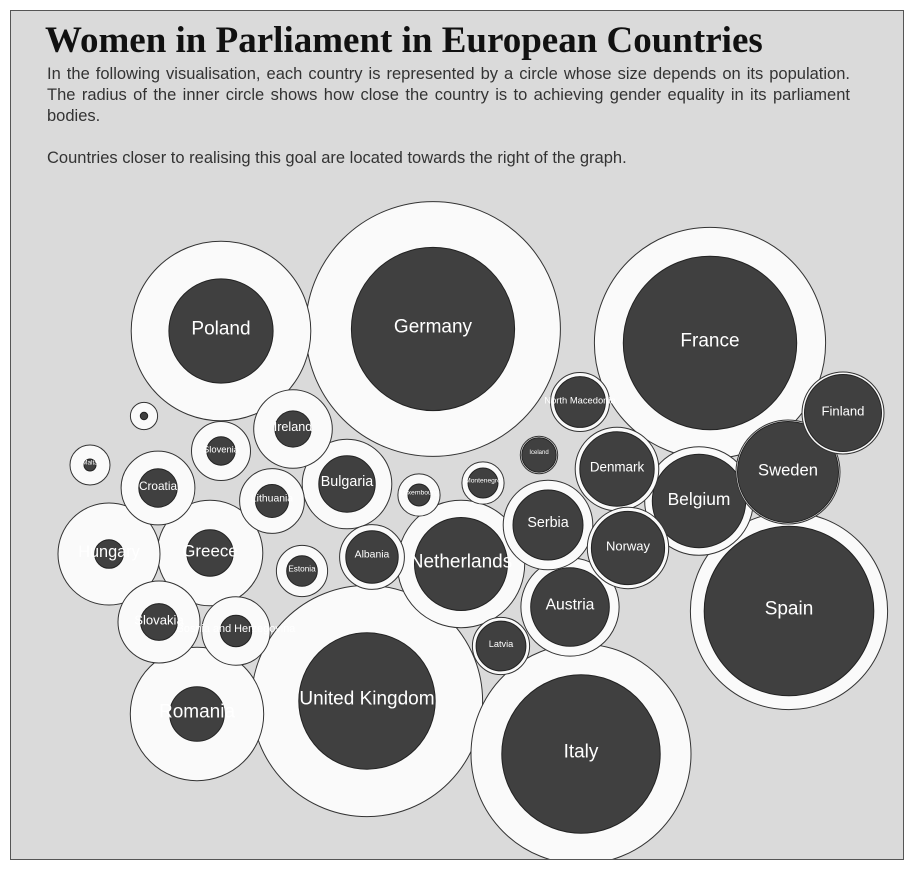  I want to click on equality-circle-finland, so click(843, 413).